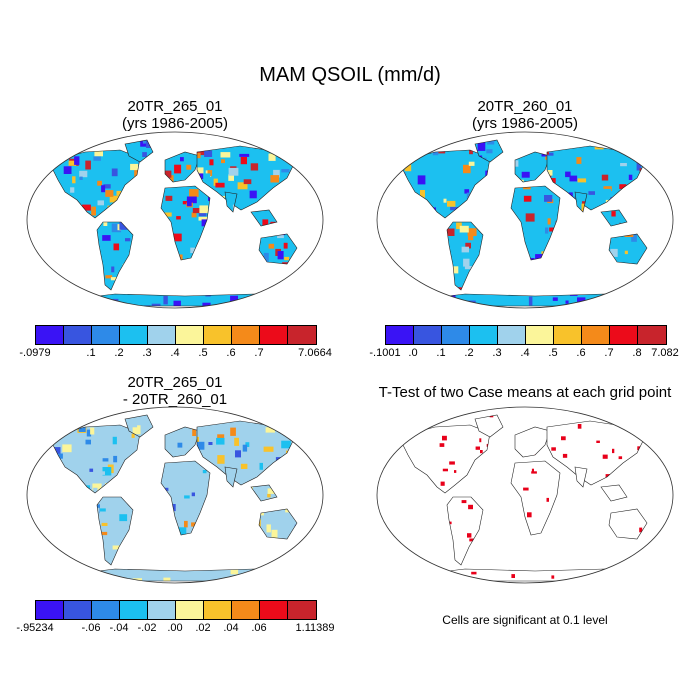 The height and width of the screenshot is (700, 700). Describe the element at coordinates (175, 353) in the screenshot. I see `colorbar-1-tick-label: .4` at that location.